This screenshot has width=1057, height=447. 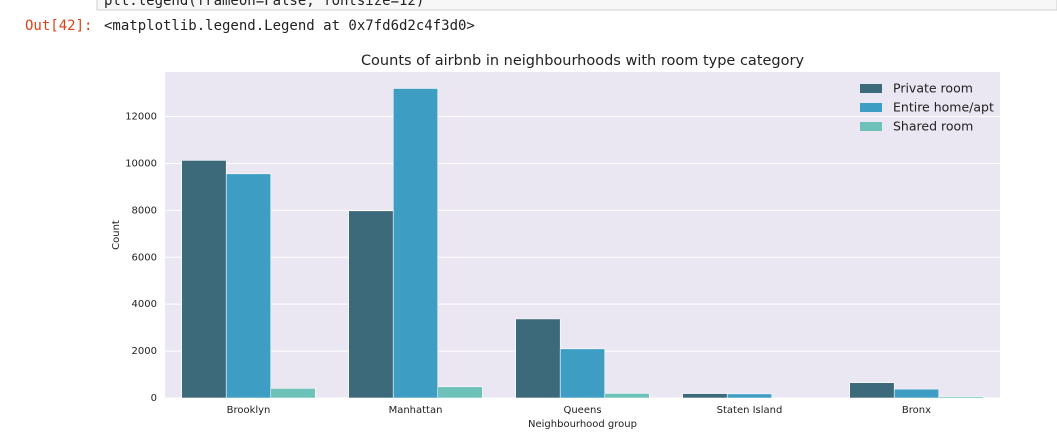 I want to click on x-tick-label: Brooklyn, so click(x=249, y=410).